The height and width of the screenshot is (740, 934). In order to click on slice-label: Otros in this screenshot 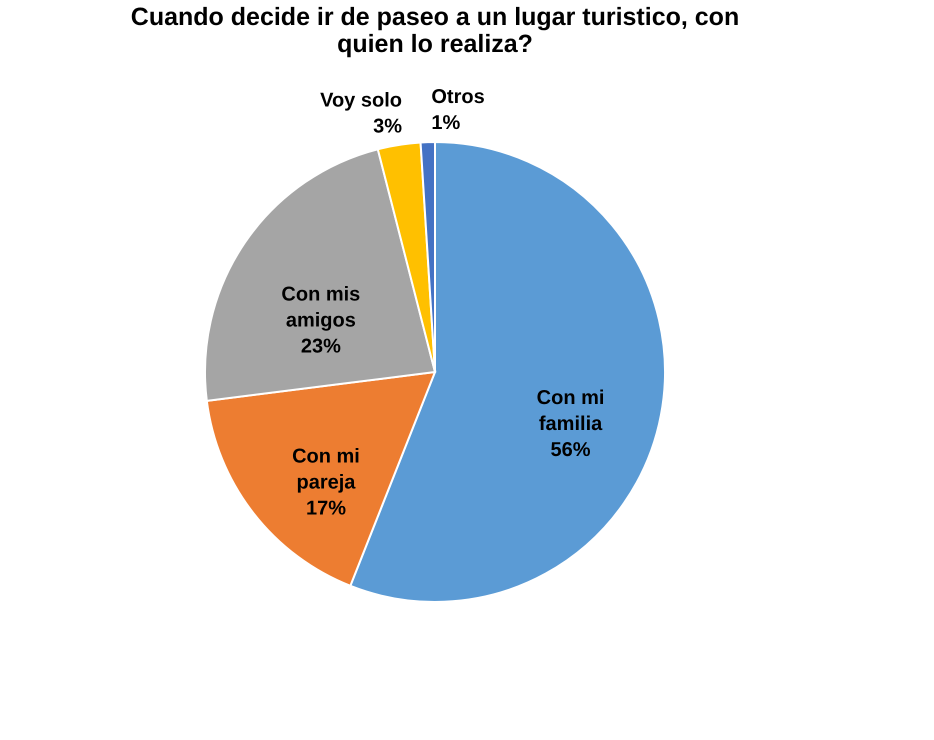, I will do `click(458, 97)`.